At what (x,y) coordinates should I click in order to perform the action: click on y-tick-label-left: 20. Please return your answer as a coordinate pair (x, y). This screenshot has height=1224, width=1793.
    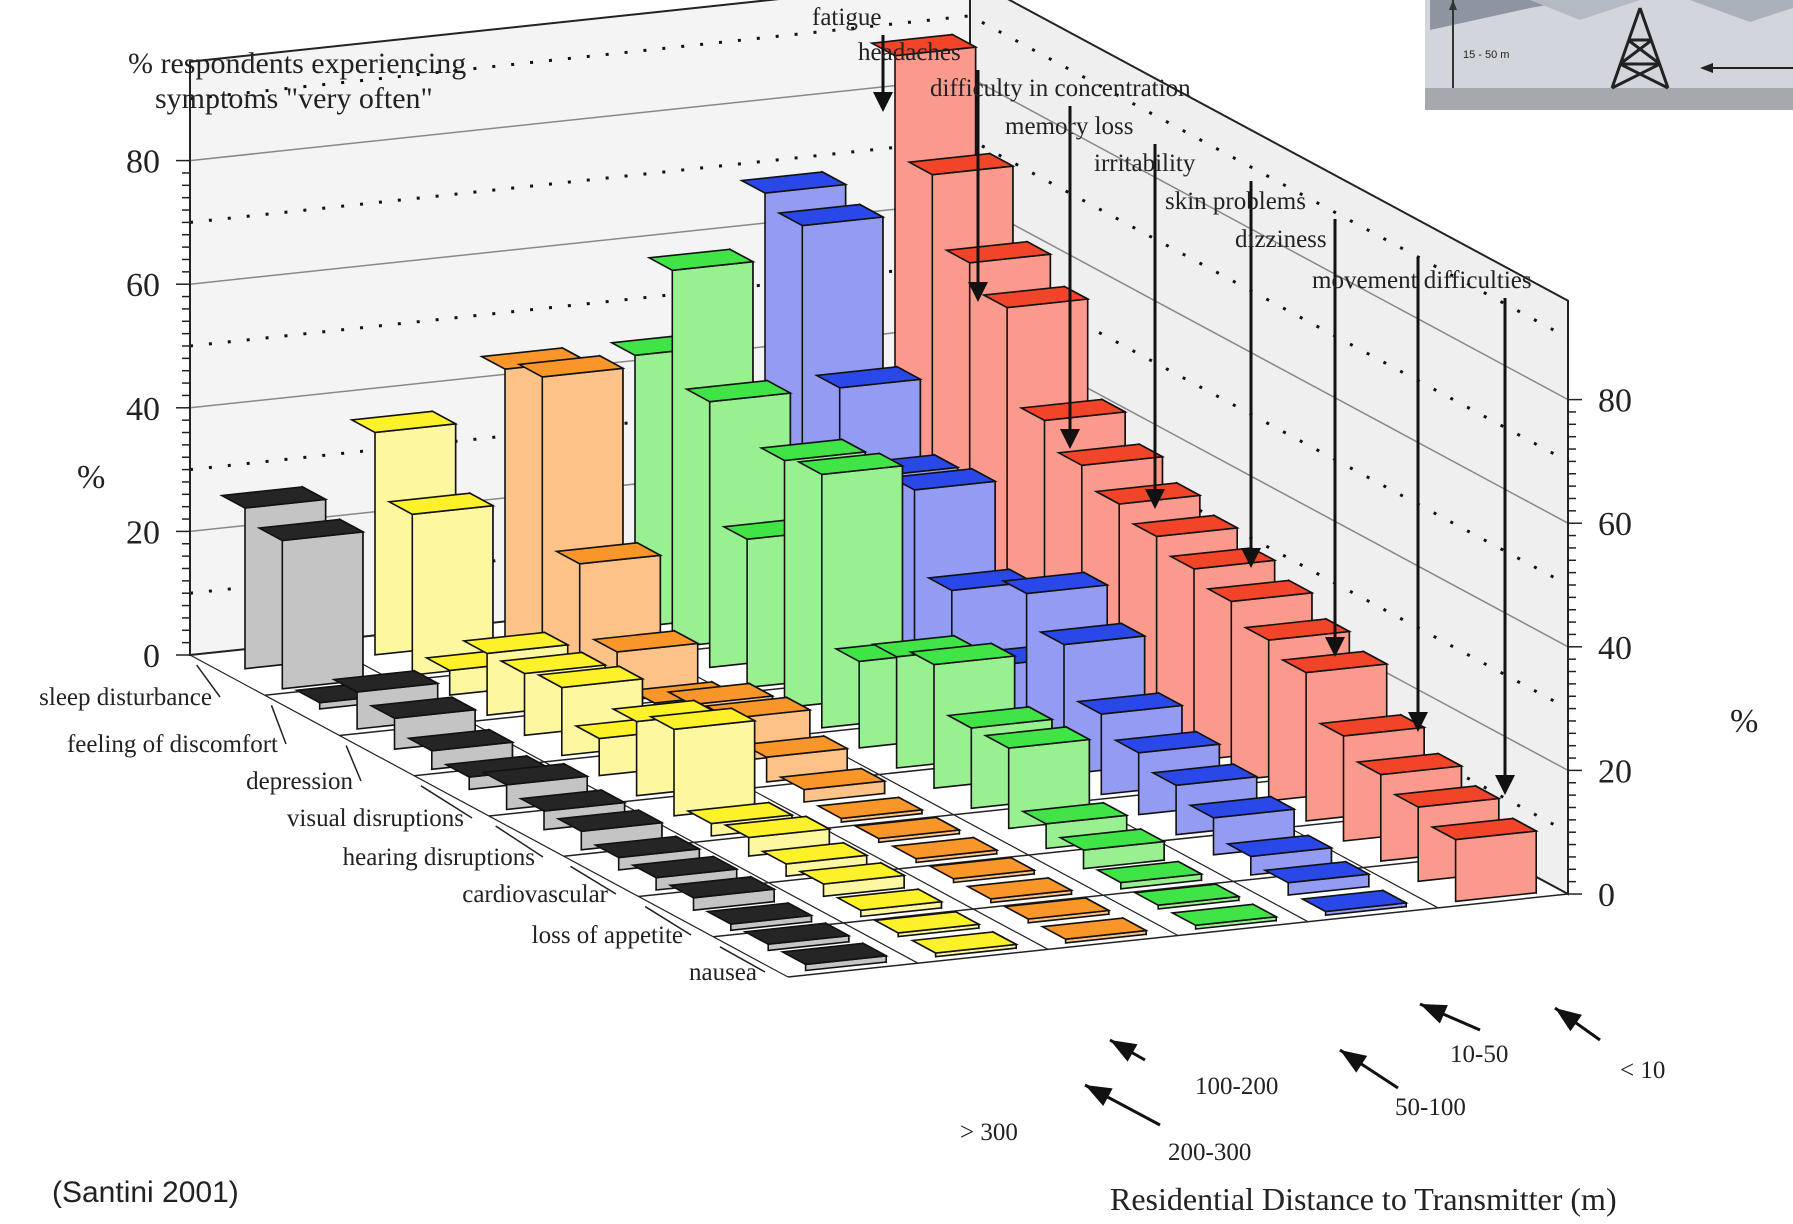
    Looking at the image, I should click on (143, 532).